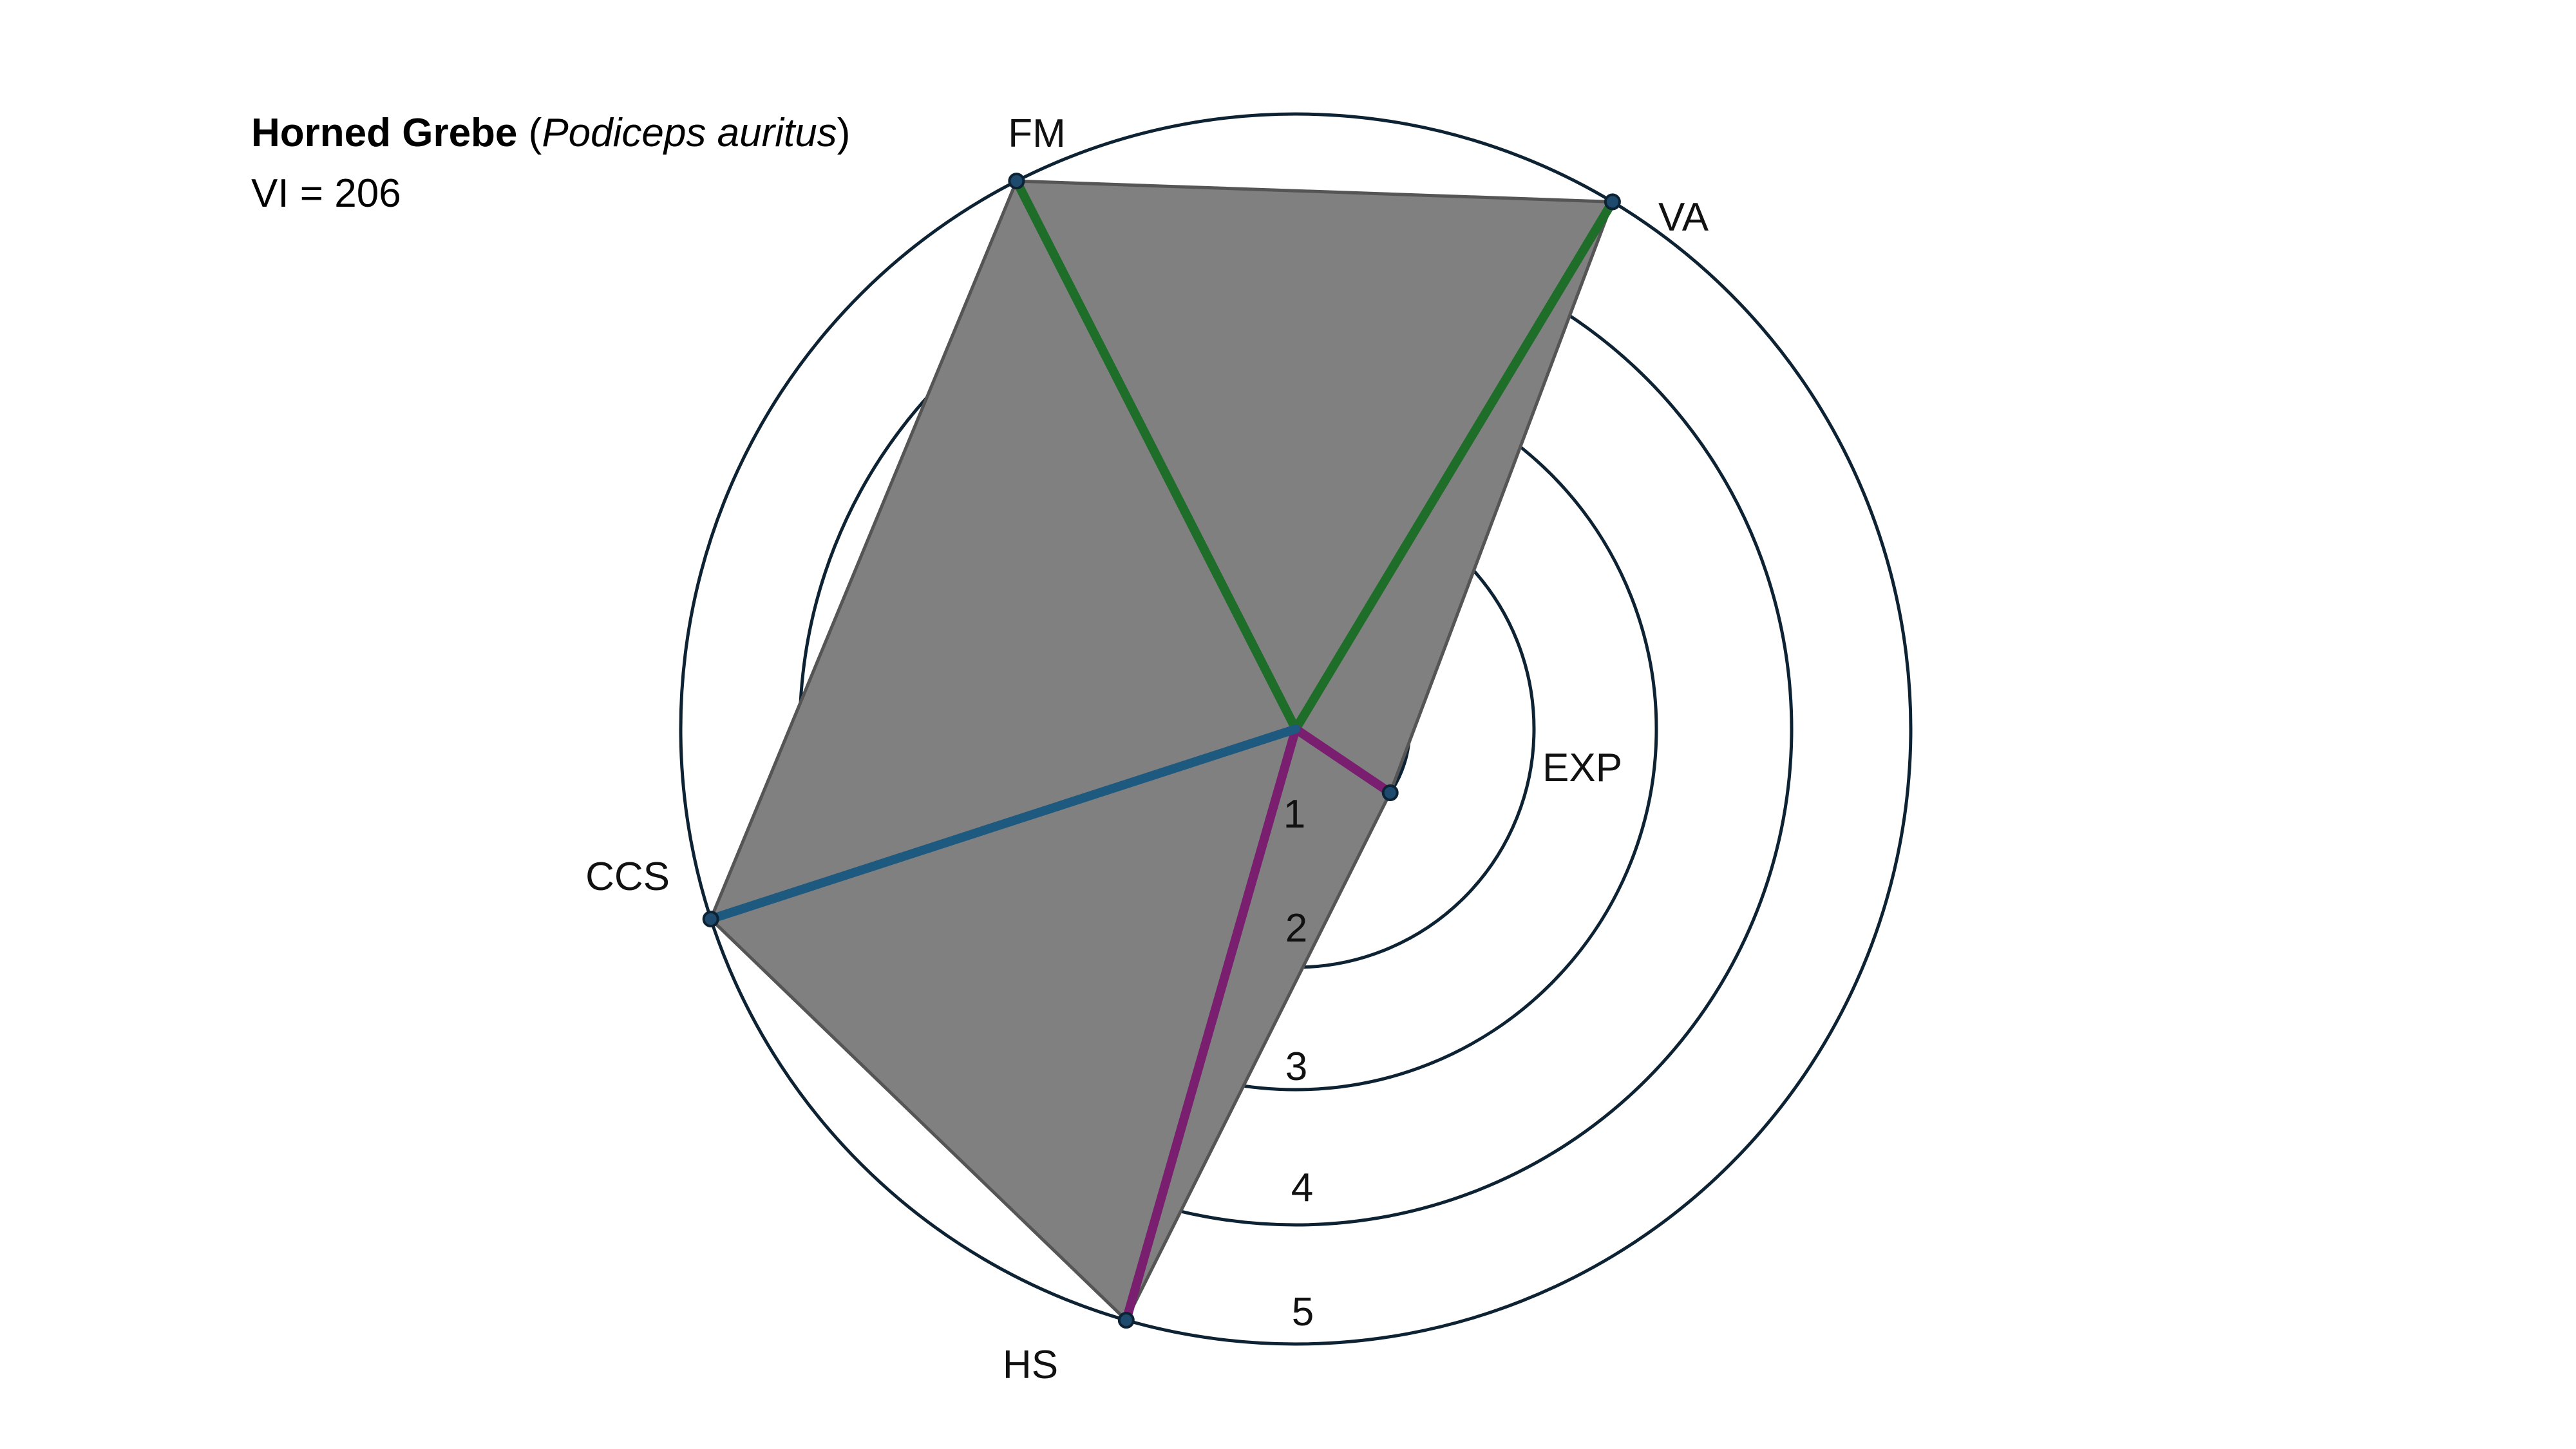 This screenshot has height=1449, width=2576. I want to click on point-exp, so click(1390, 792).